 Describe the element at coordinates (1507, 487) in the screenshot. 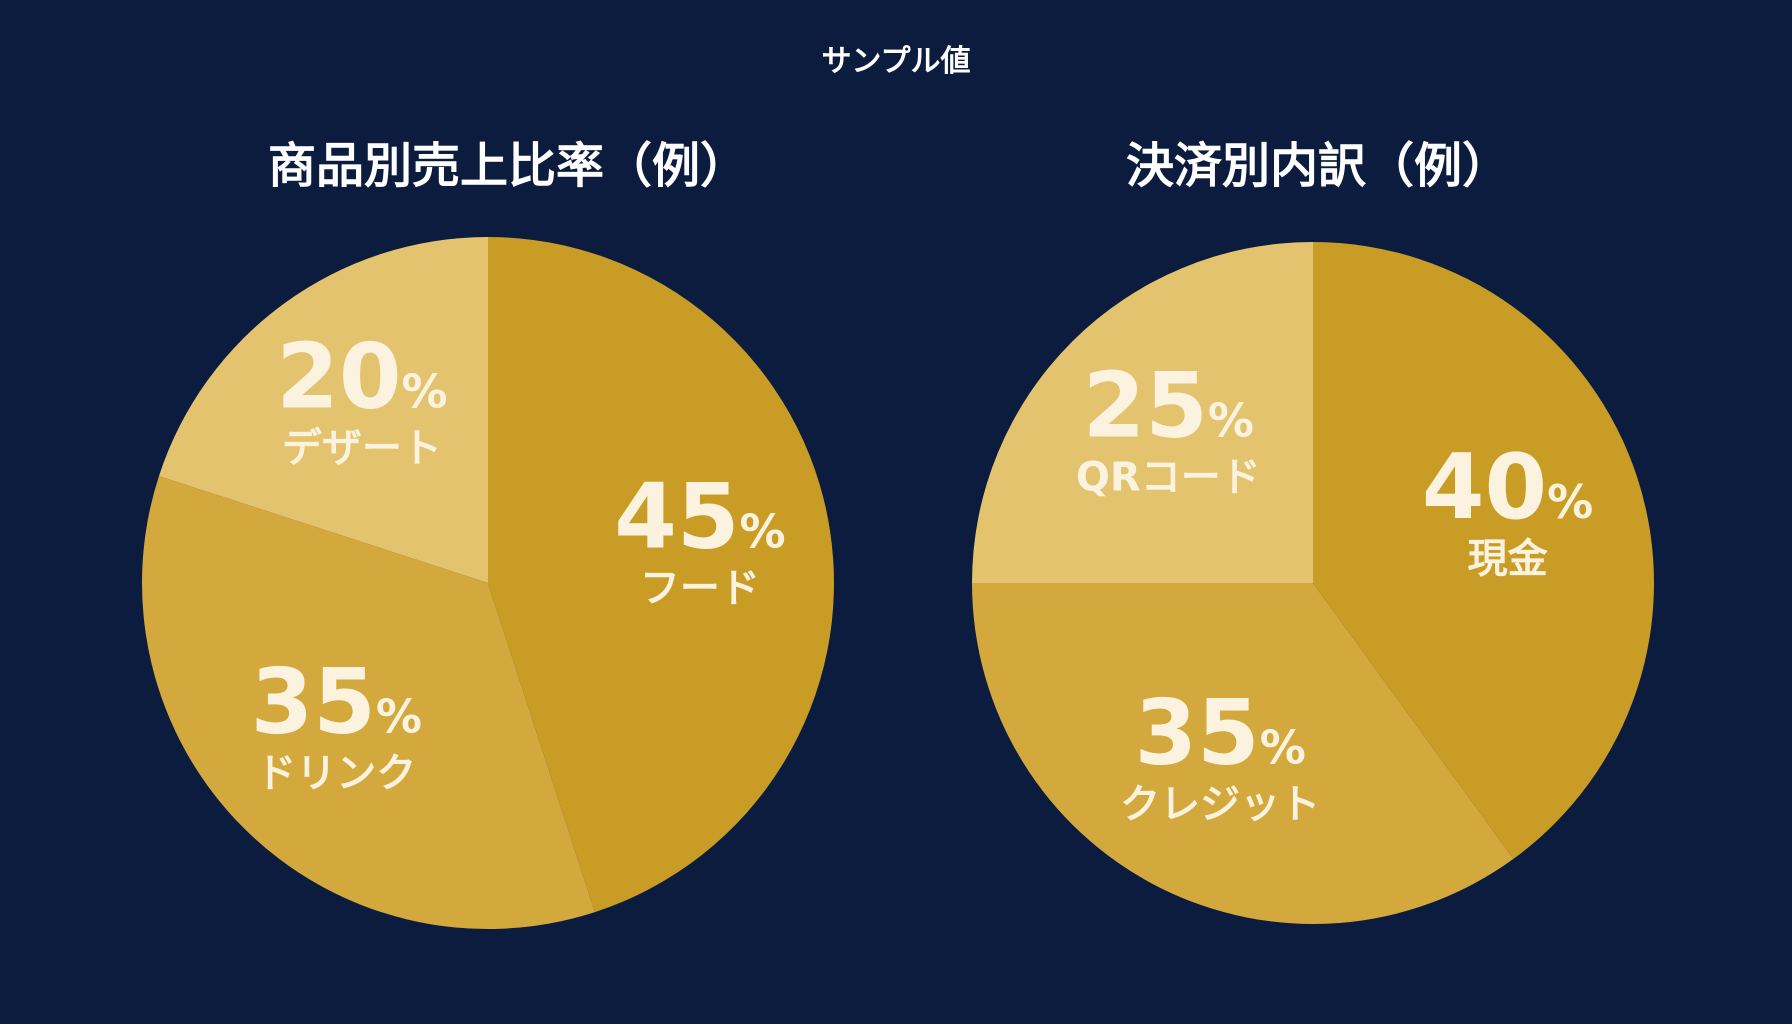

I see `slice-value-label-payment-0: 40%` at that location.